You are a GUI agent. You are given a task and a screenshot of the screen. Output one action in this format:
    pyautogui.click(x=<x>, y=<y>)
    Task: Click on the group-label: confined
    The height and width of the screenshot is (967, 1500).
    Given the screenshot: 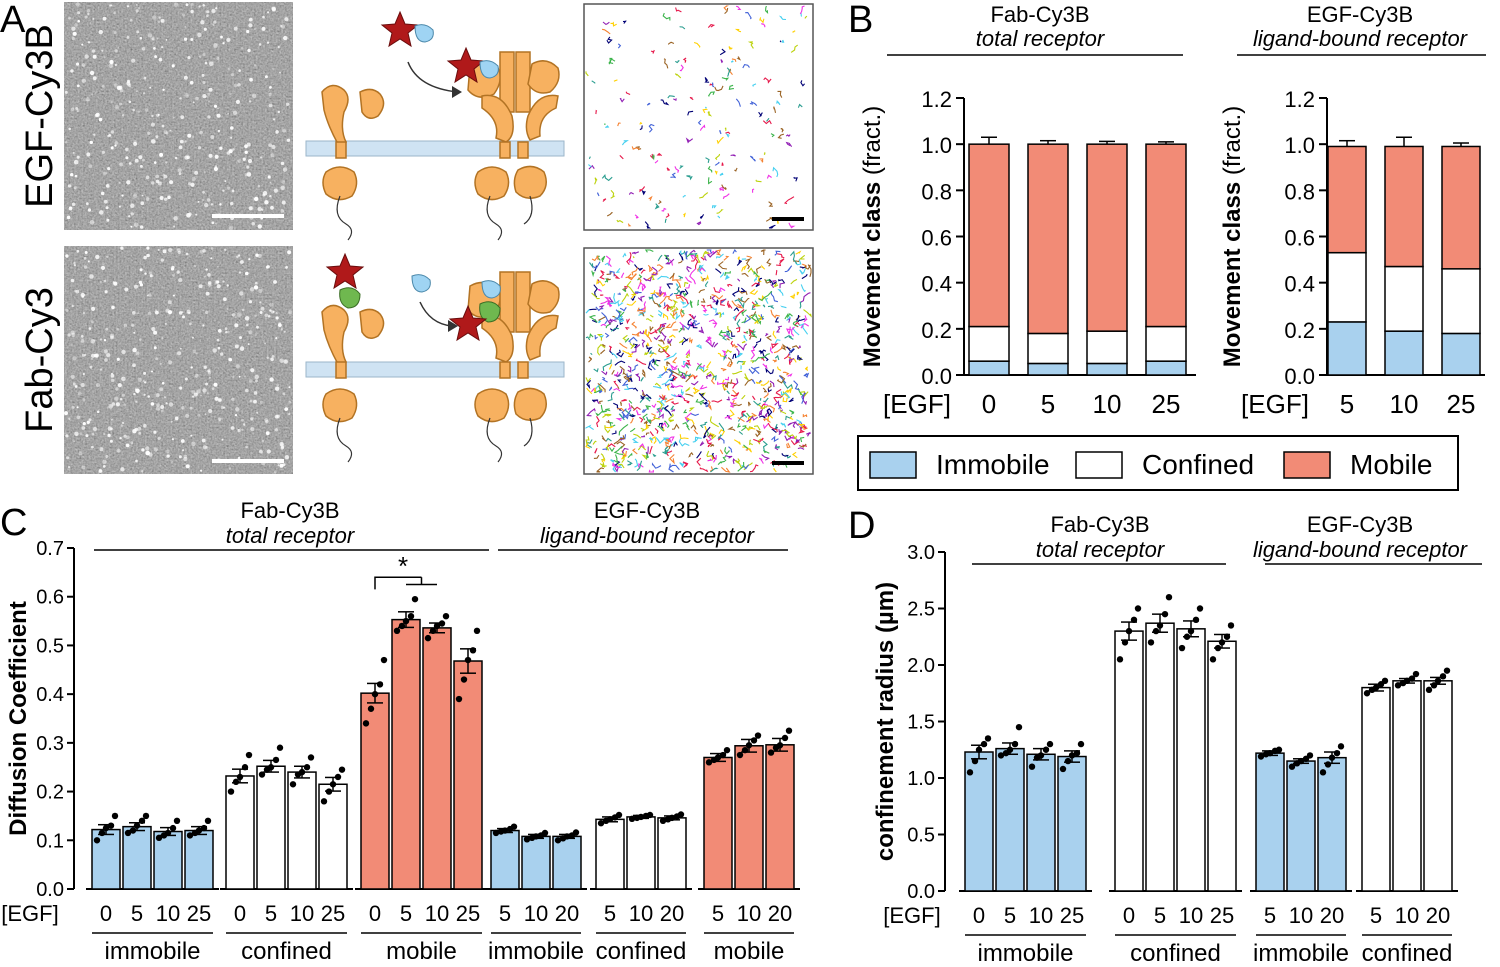 What is the action you would take?
    pyautogui.click(x=641, y=951)
    